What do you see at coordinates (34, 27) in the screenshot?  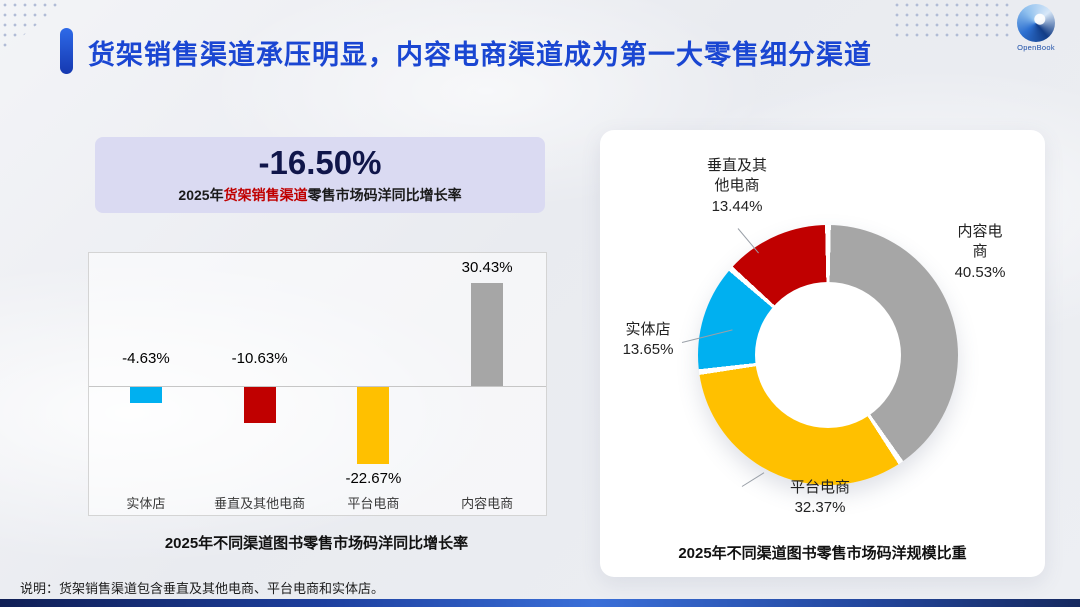 I see `dots-pattern-left` at bounding box center [34, 27].